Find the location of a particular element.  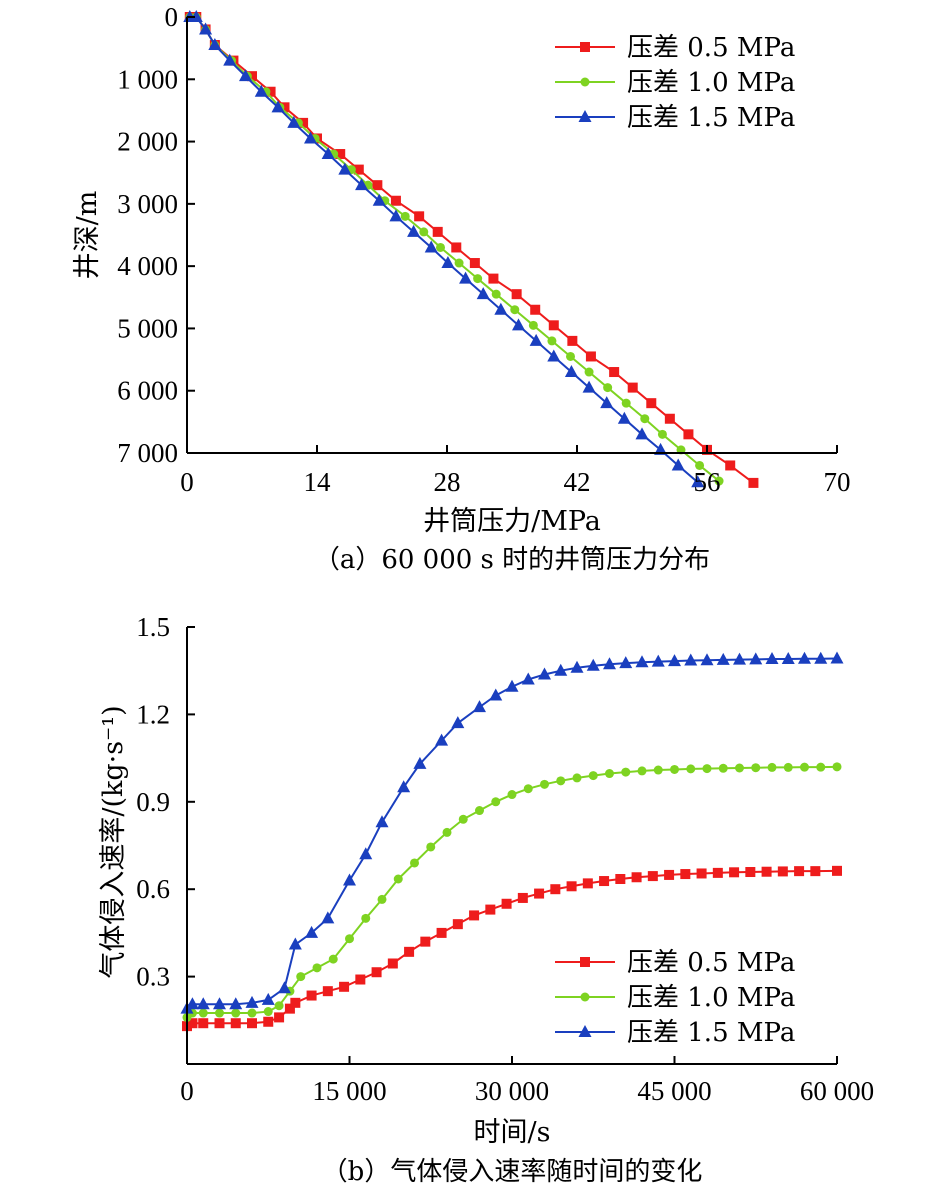

chart-a-x-label: 井筒压力/MPa is located at coordinates (512, 521).